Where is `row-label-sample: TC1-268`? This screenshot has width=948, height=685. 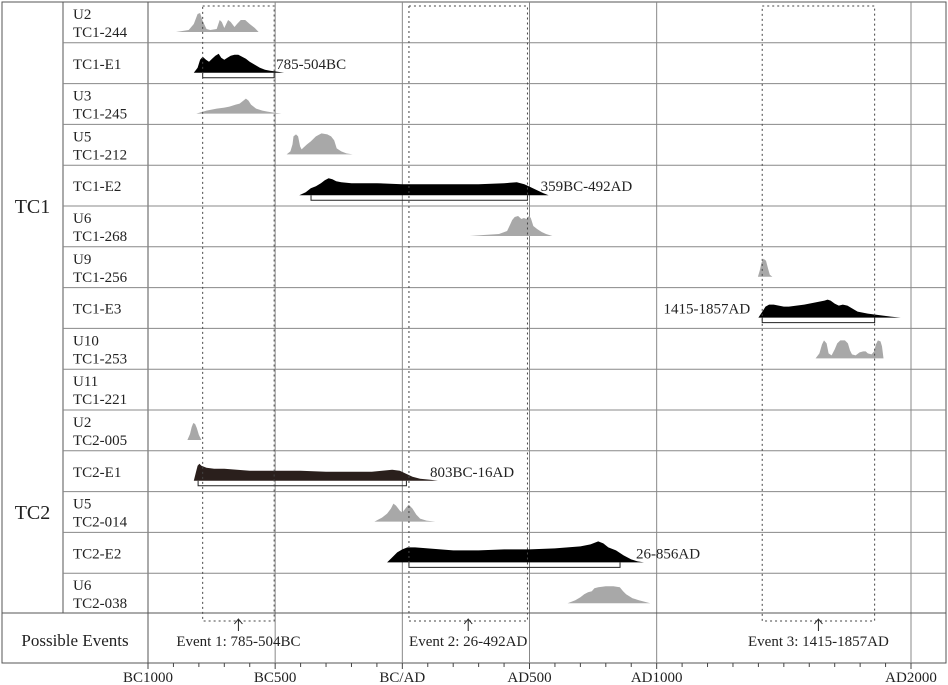
row-label-sample: TC1-268 is located at coordinates (100, 237).